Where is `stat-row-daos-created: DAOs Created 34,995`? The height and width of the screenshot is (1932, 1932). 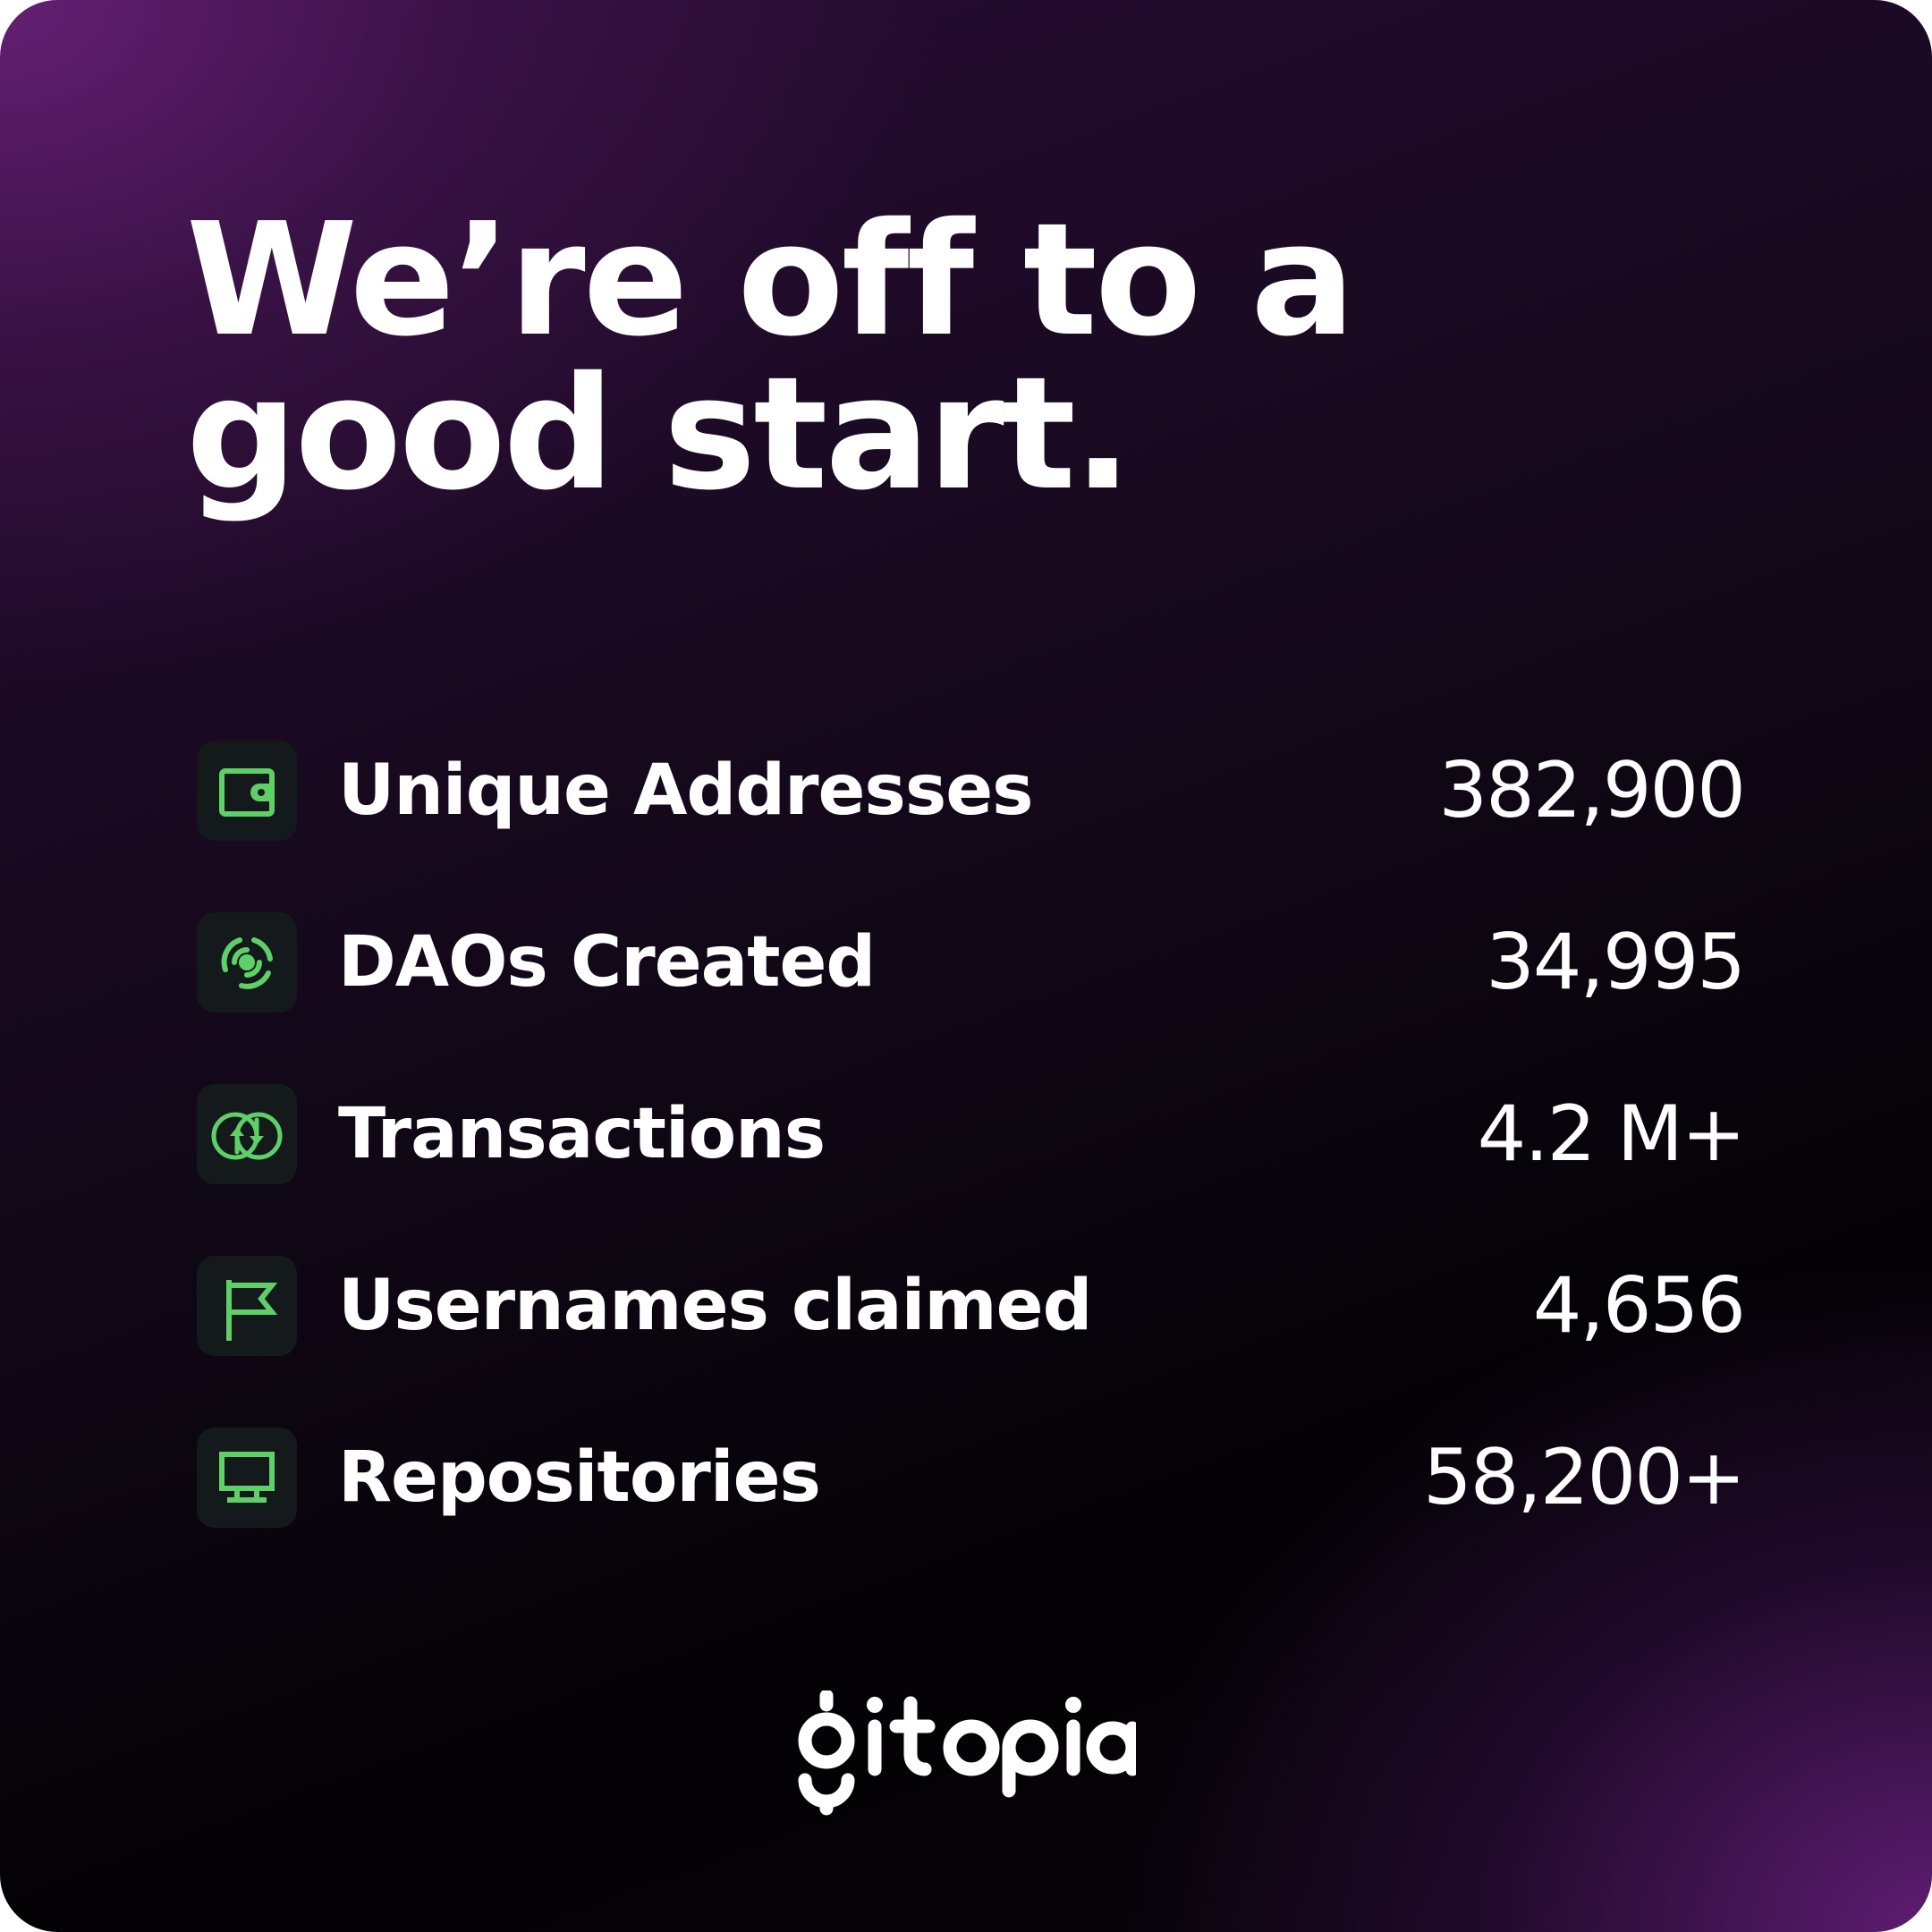
stat-row-daos-created: DAOs Created 34,995 is located at coordinates (971, 962).